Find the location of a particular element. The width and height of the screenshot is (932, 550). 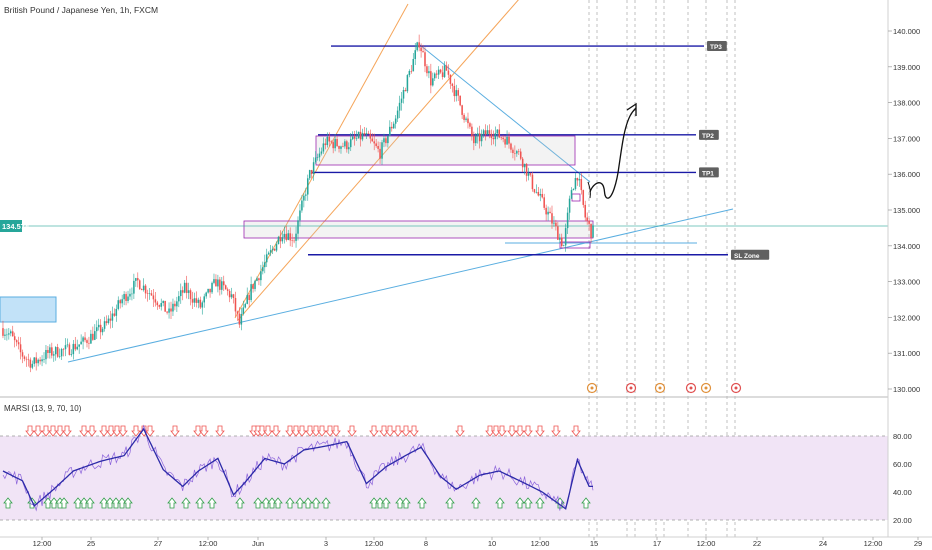

economic-event-icons is located at coordinates (664, 388).